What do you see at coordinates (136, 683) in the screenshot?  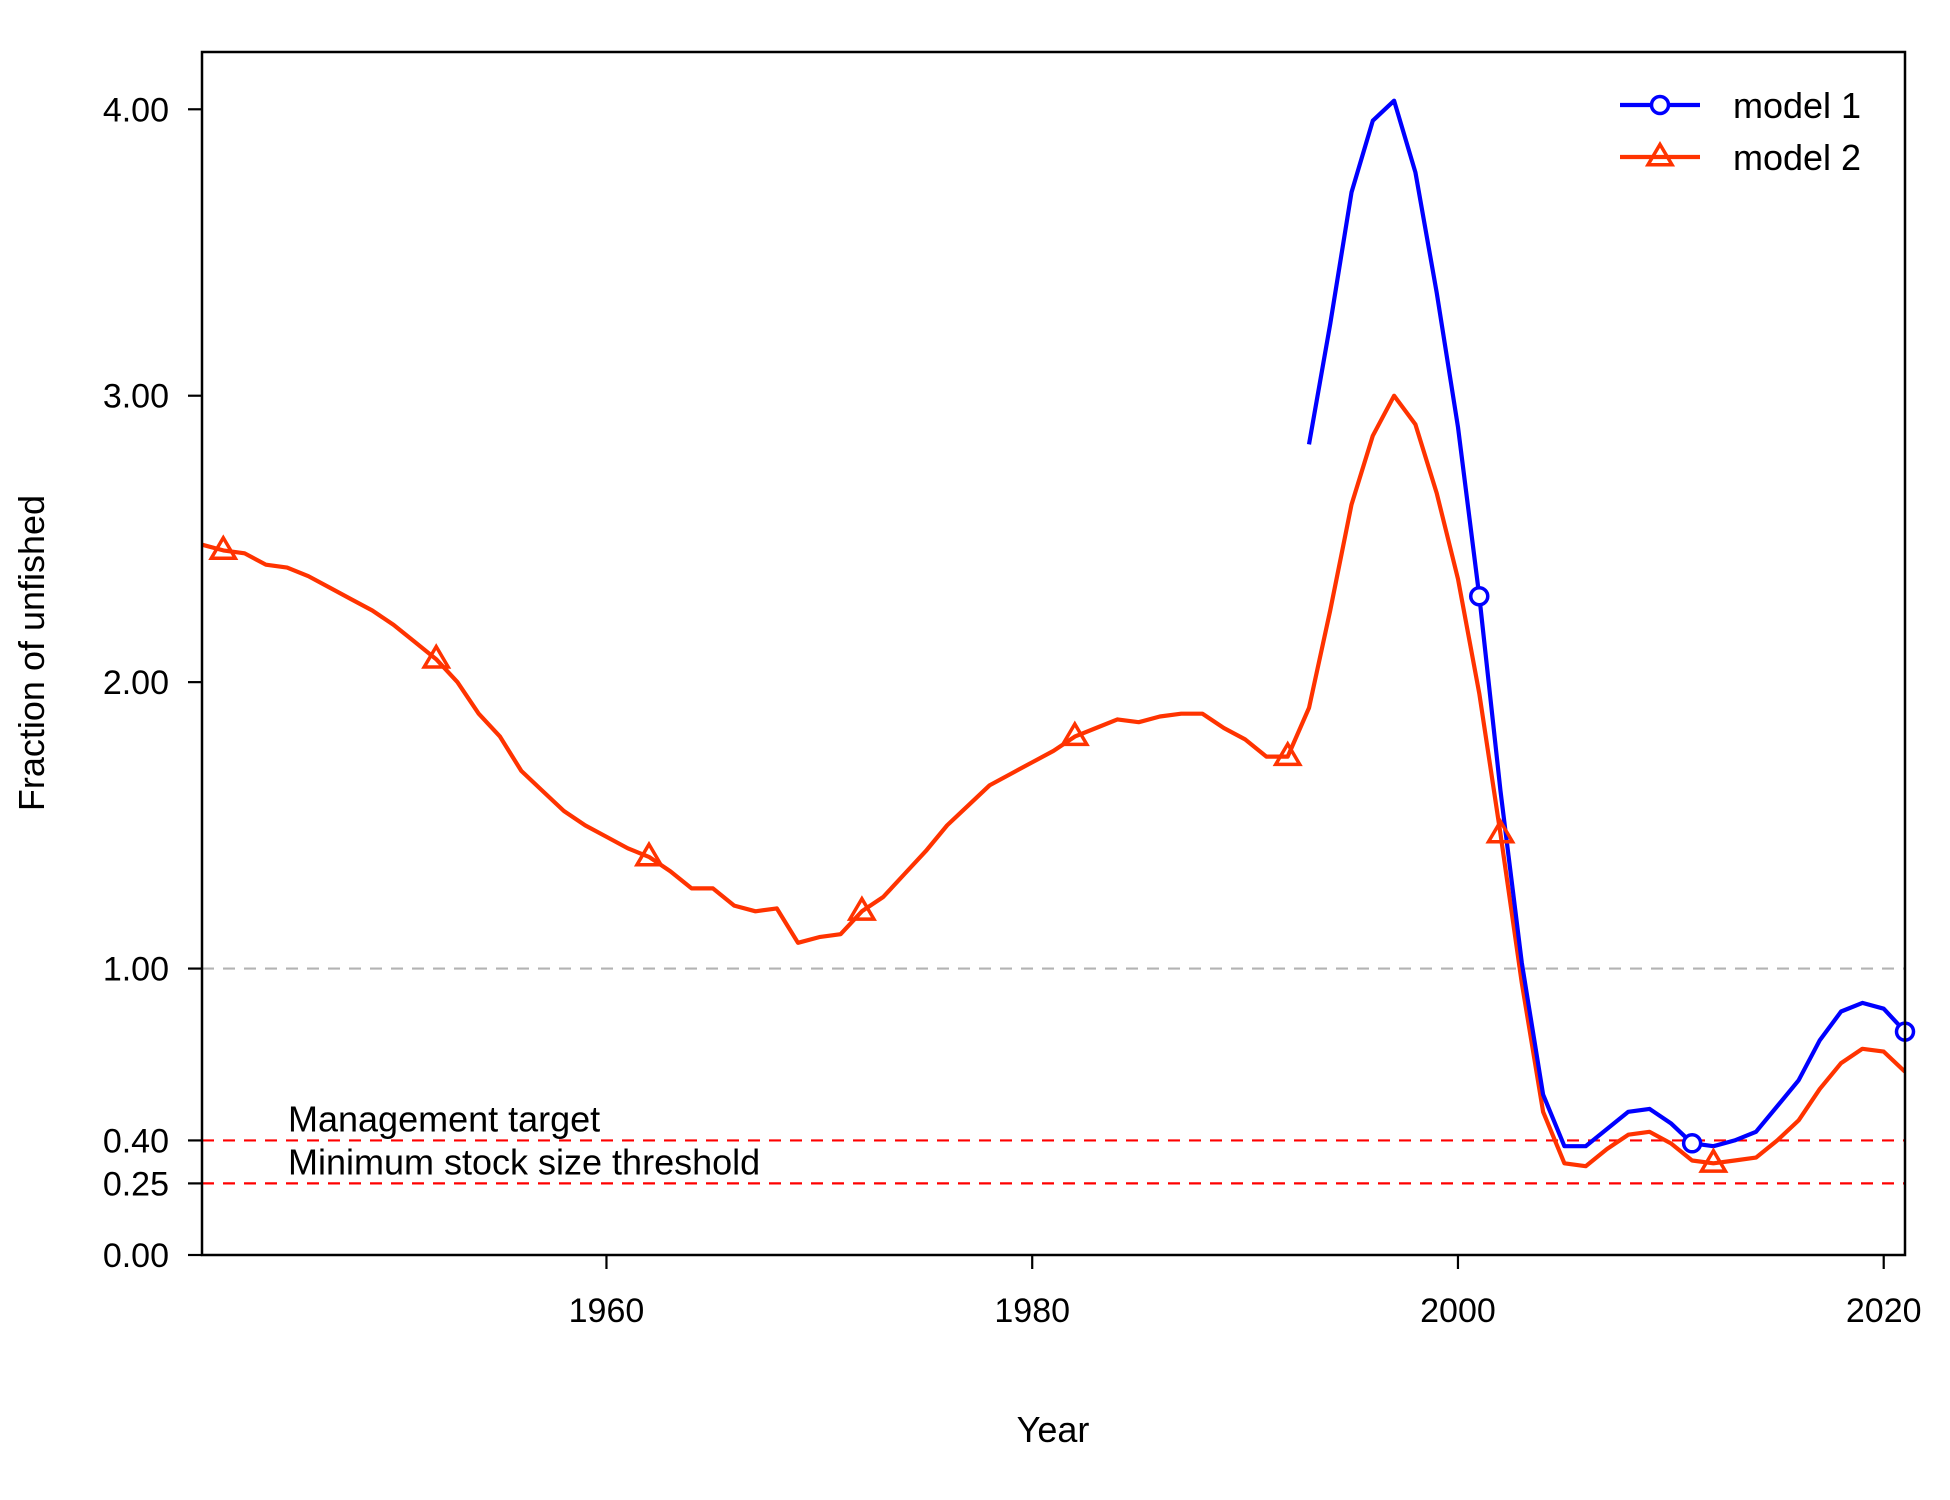 I see `y-tick-label: 2.00` at bounding box center [136, 683].